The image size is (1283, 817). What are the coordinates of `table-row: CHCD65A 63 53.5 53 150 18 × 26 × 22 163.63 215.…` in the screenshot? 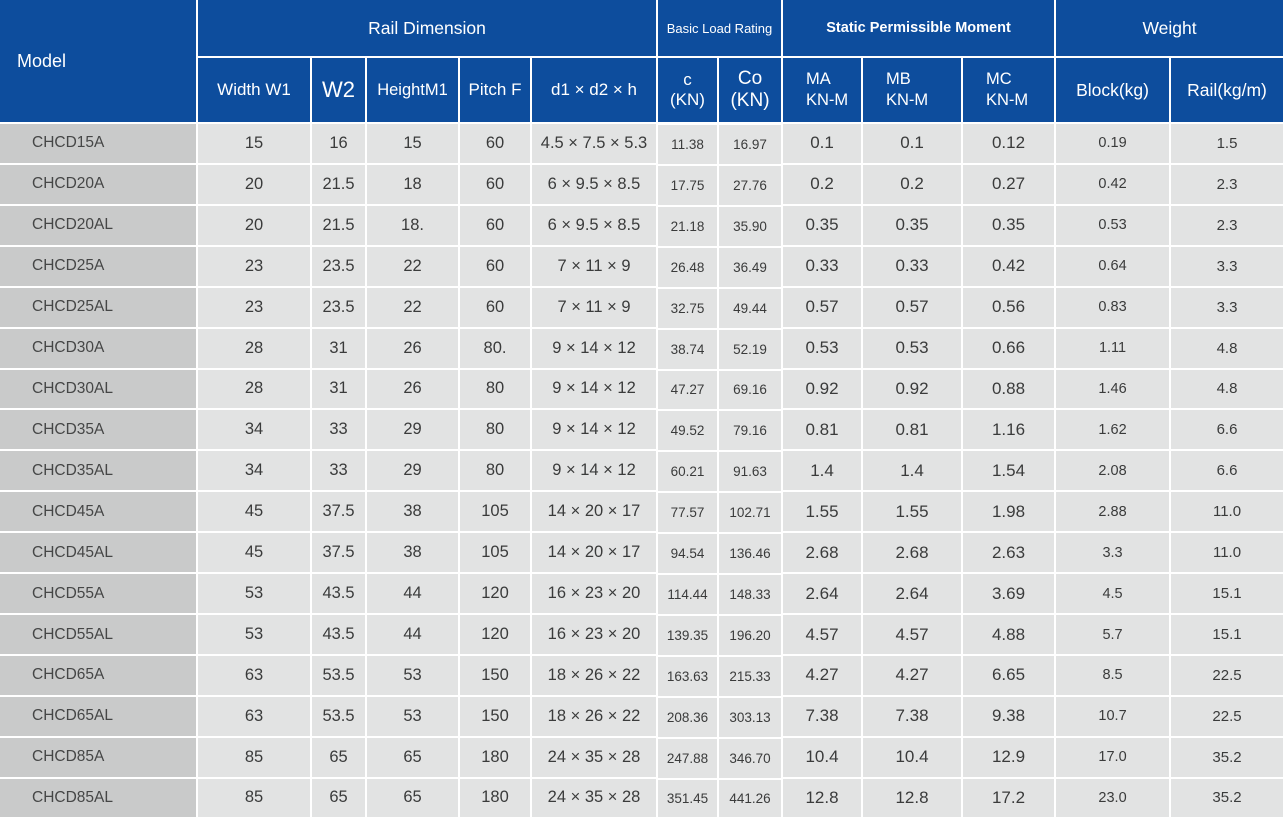 It's located at (641, 676).